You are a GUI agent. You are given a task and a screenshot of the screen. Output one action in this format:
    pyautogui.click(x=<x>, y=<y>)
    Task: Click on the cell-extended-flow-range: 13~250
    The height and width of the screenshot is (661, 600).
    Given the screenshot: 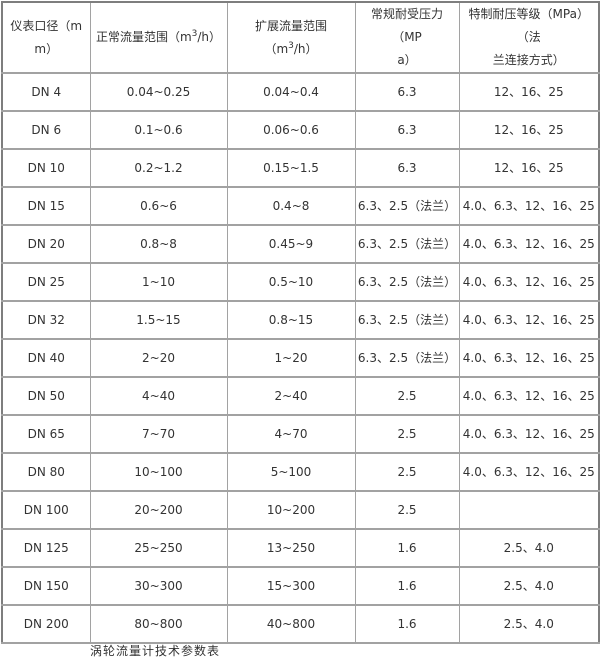 What is the action you would take?
    pyautogui.click(x=291, y=548)
    